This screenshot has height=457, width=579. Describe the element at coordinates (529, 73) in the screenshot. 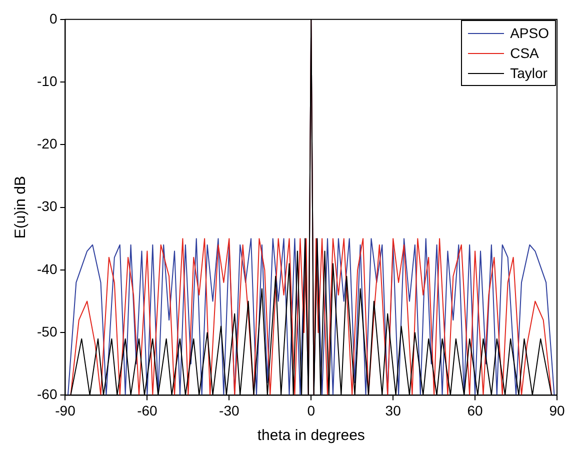

I see `legend-label: Taylor` at that location.